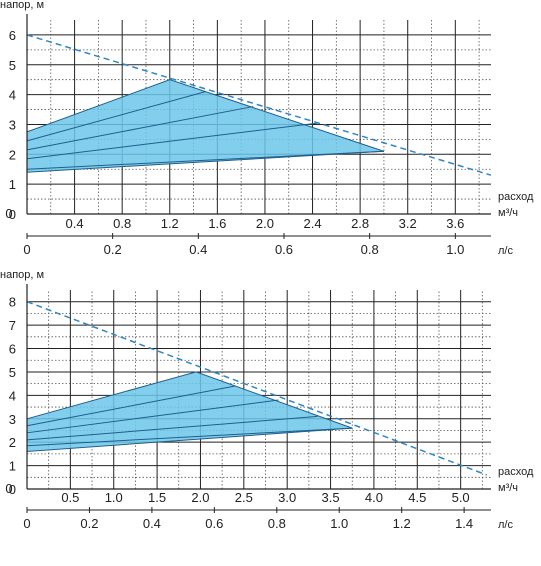 The width and height of the screenshot is (541, 566). I want to click on x-tick-label: 3.5, so click(331, 497).